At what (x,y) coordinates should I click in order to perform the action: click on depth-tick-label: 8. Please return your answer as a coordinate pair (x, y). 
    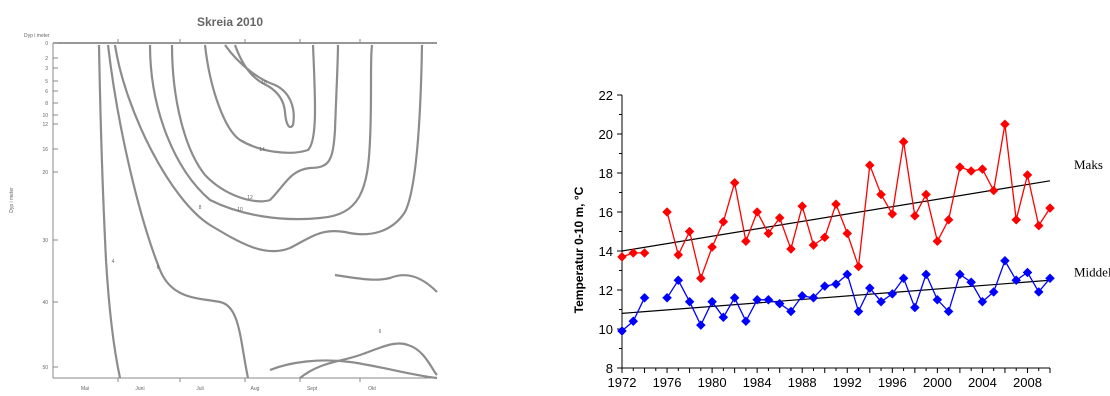
    Looking at the image, I should click on (46, 104).